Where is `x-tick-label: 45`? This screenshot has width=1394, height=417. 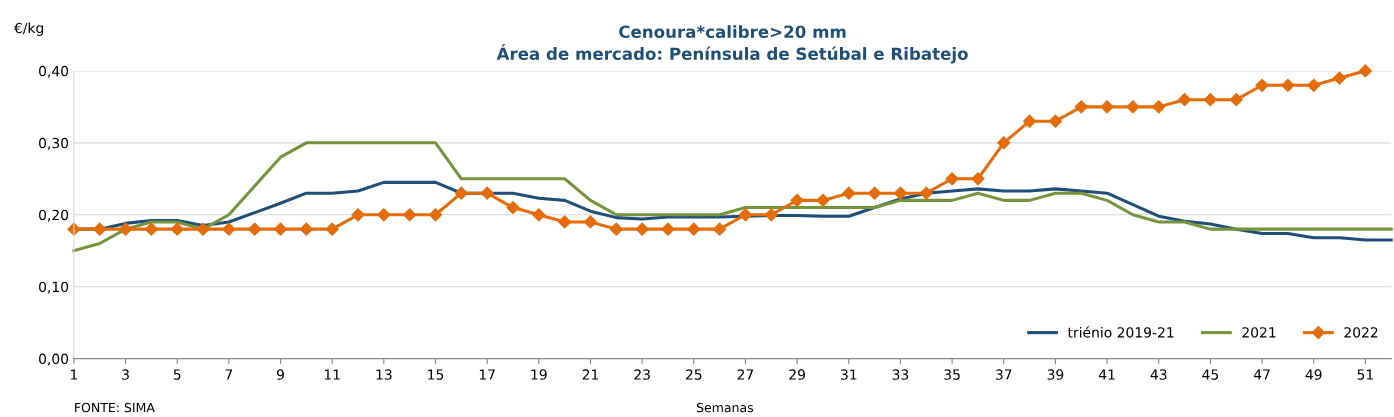
x-tick-label: 45 is located at coordinates (1210, 374).